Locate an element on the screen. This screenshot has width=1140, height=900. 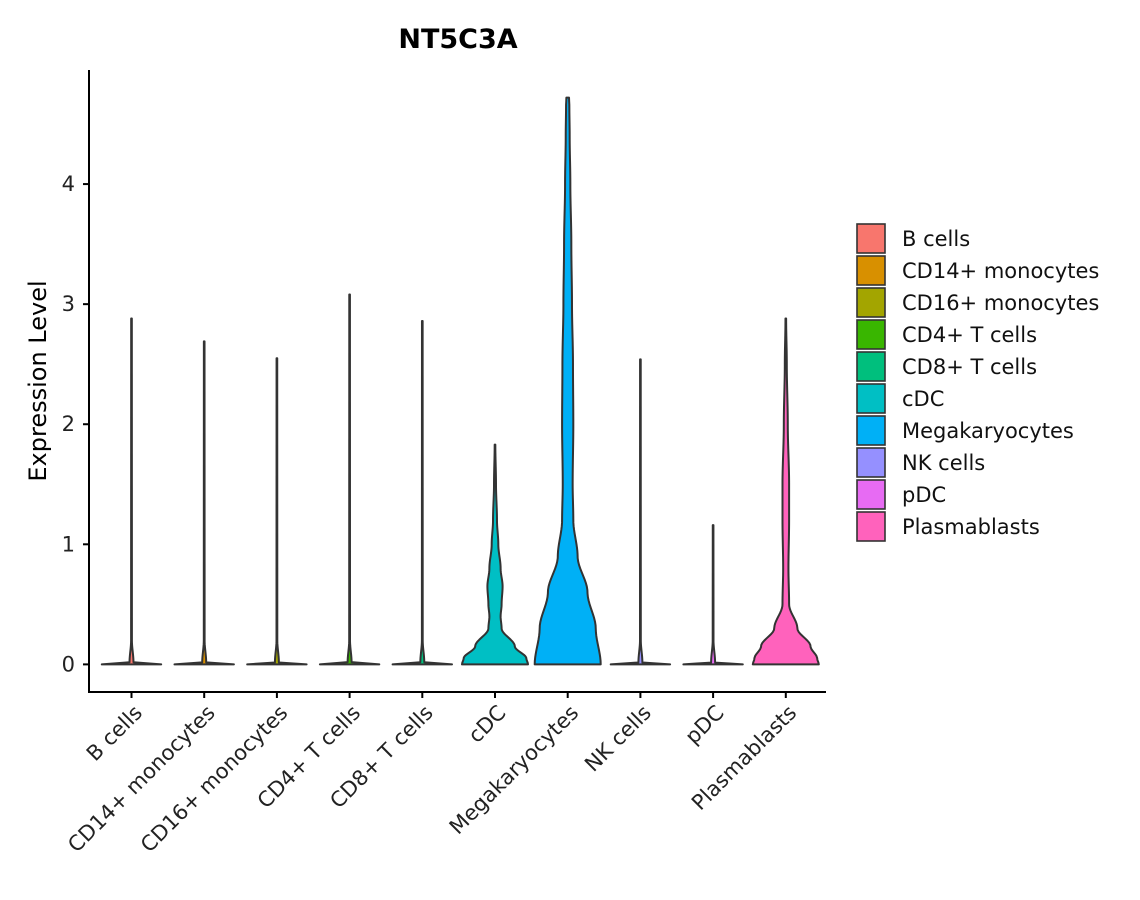
x-tick-label-megakaryocytes: Megakaryocytes is located at coordinates (514, 770).